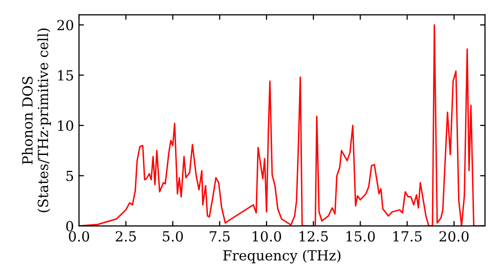  What do you see at coordinates (79, 236) in the screenshot?
I see `x-tick-label: 0.0` at bounding box center [79, 236].